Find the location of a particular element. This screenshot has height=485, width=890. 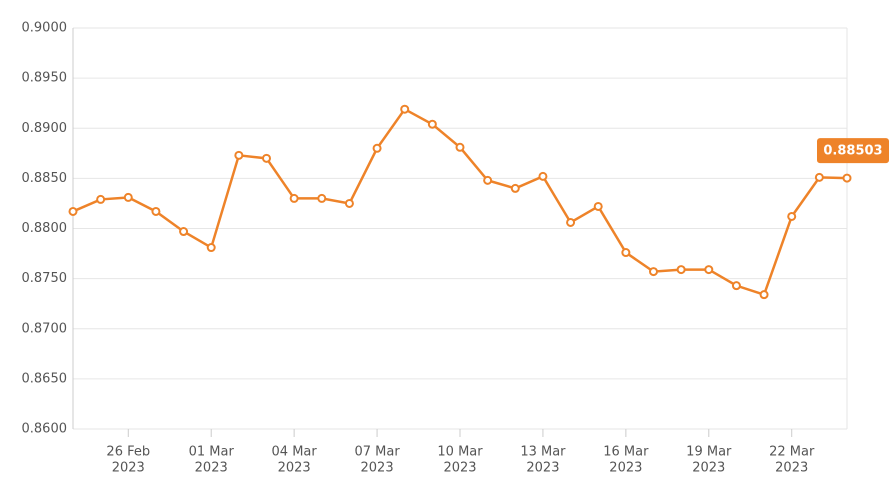

x-tick-label: 13 Mar is located at coordinates (543, 452).